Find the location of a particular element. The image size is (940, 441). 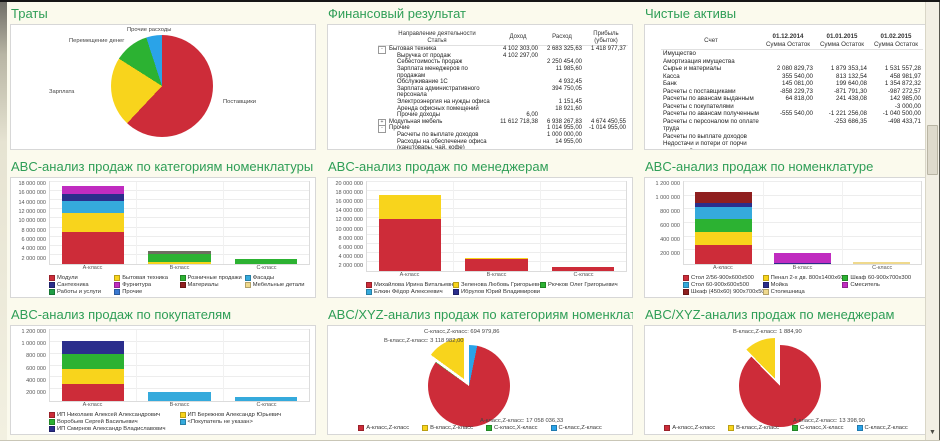

column-header: Доход is located at coordinates (518, 38).